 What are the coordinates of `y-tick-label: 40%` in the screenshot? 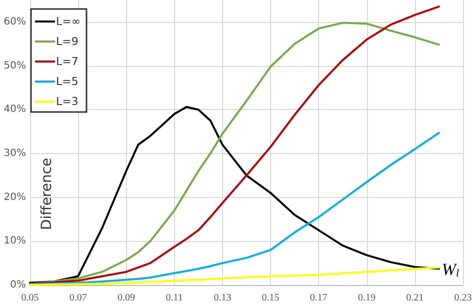 It's located at (15, 110).